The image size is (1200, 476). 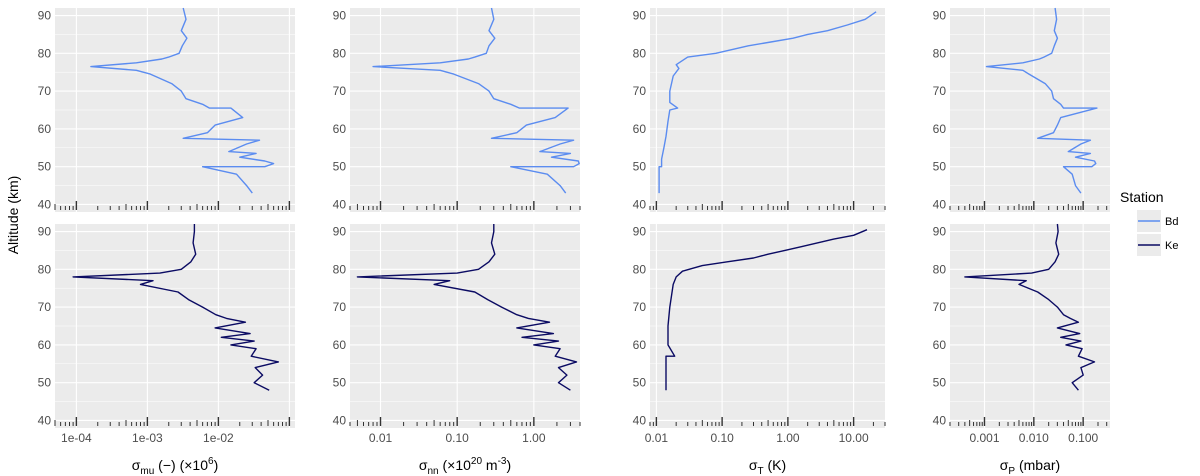 I want to click on panel-ke-nn: 40 50 60 70 80 90 0.01 0.10 1.00, so click(x=457, y=334).